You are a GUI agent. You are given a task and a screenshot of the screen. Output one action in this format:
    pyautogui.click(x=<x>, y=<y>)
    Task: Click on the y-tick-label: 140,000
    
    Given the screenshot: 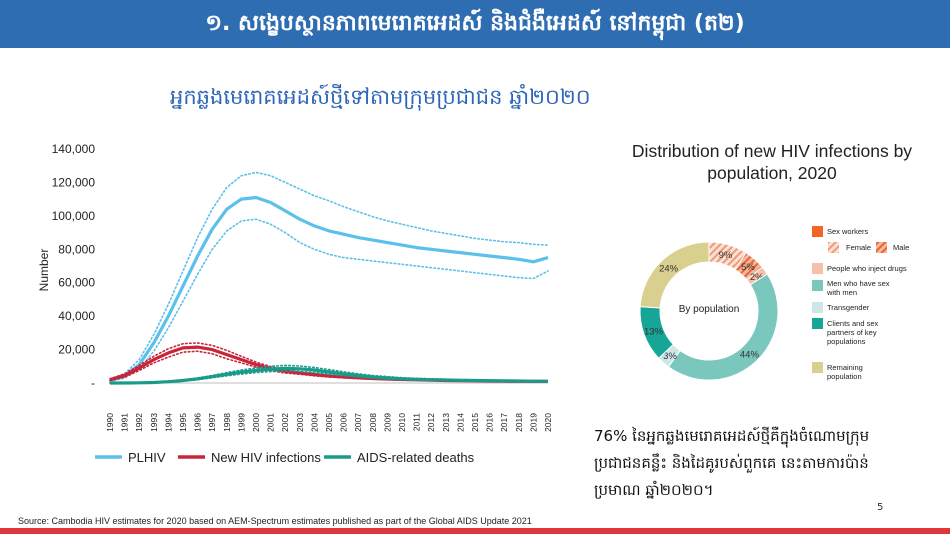 What is the action you would take?
    pyautogui.click(x=74, y=149)
    